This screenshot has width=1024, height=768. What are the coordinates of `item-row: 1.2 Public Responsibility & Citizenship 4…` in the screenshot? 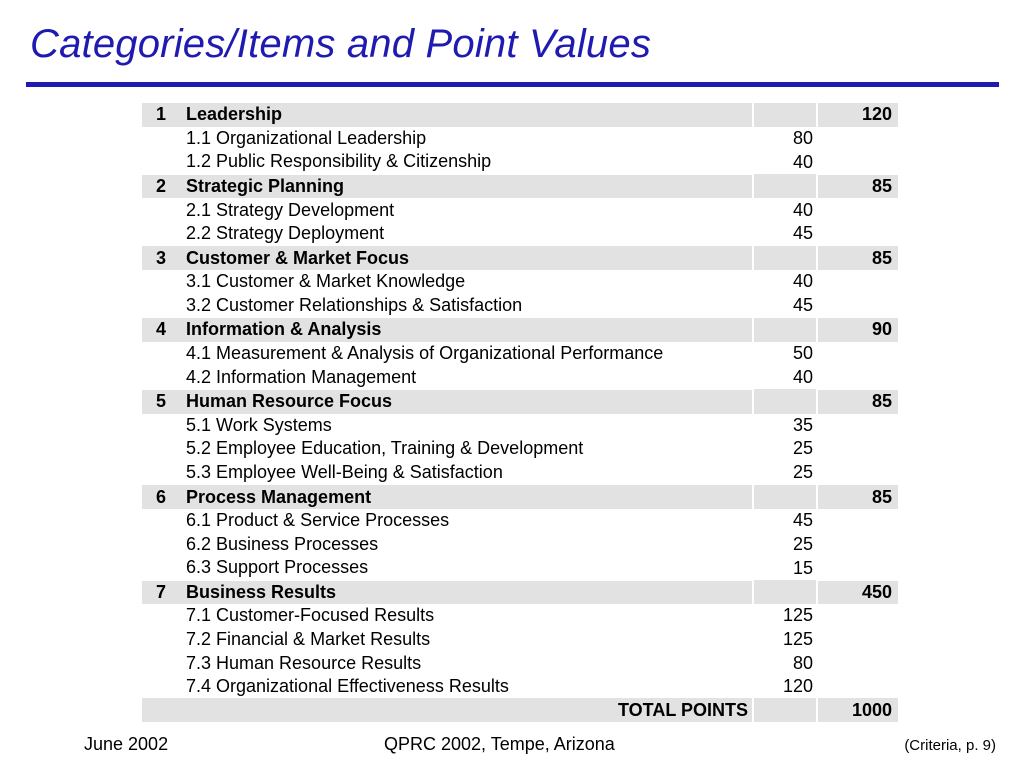 It's located at (520, 162).